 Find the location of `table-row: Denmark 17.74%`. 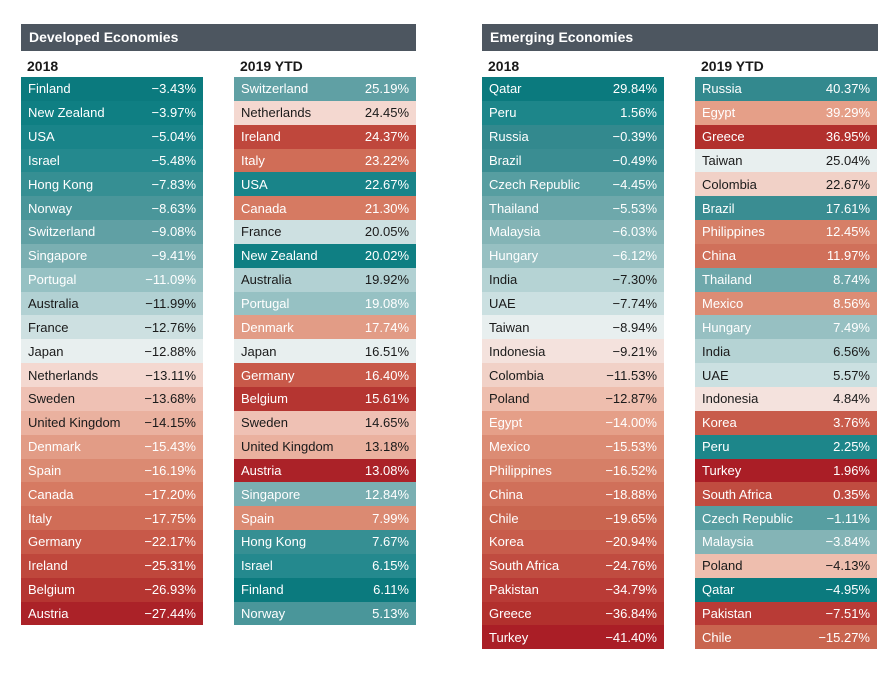

table-row: Denmark 17.74% is located at coordinates (325, 327).